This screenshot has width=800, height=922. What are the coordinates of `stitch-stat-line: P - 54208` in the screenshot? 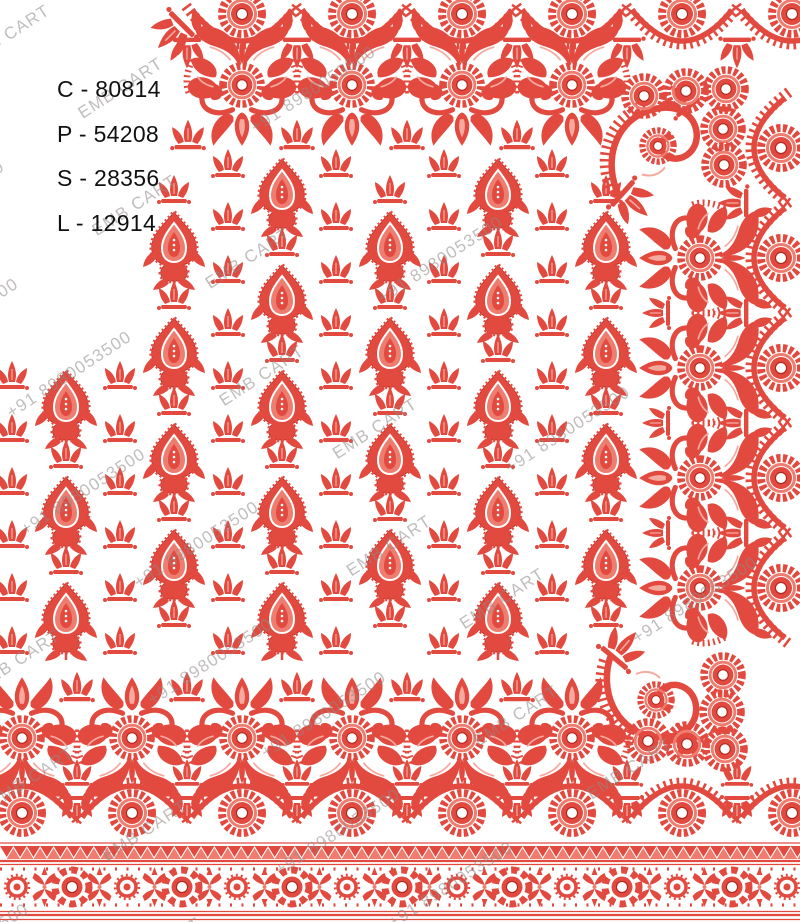 It's located at (108, 134).